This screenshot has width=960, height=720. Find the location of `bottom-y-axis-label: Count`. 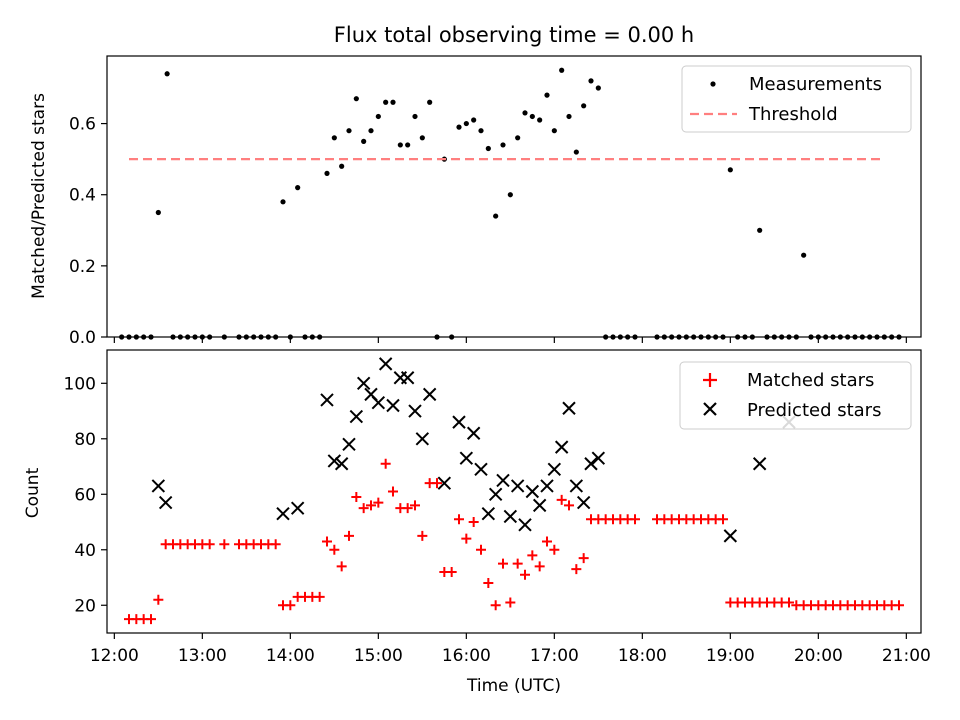

bottom-y-axis-label: Count is located at coordinates (33, 492).